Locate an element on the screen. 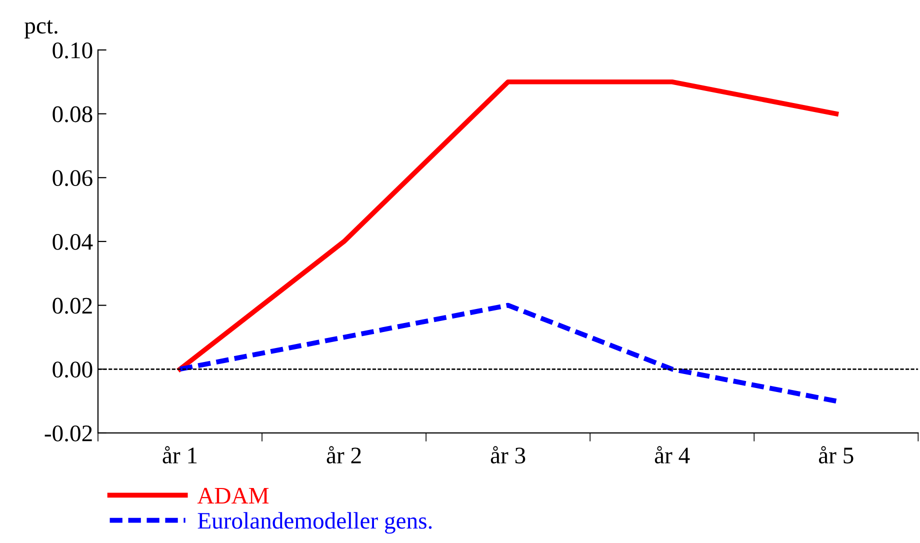 The height and width of the screenshot is (543, 920). x-tick-label: år 5 is located at coordinates (836, 455).